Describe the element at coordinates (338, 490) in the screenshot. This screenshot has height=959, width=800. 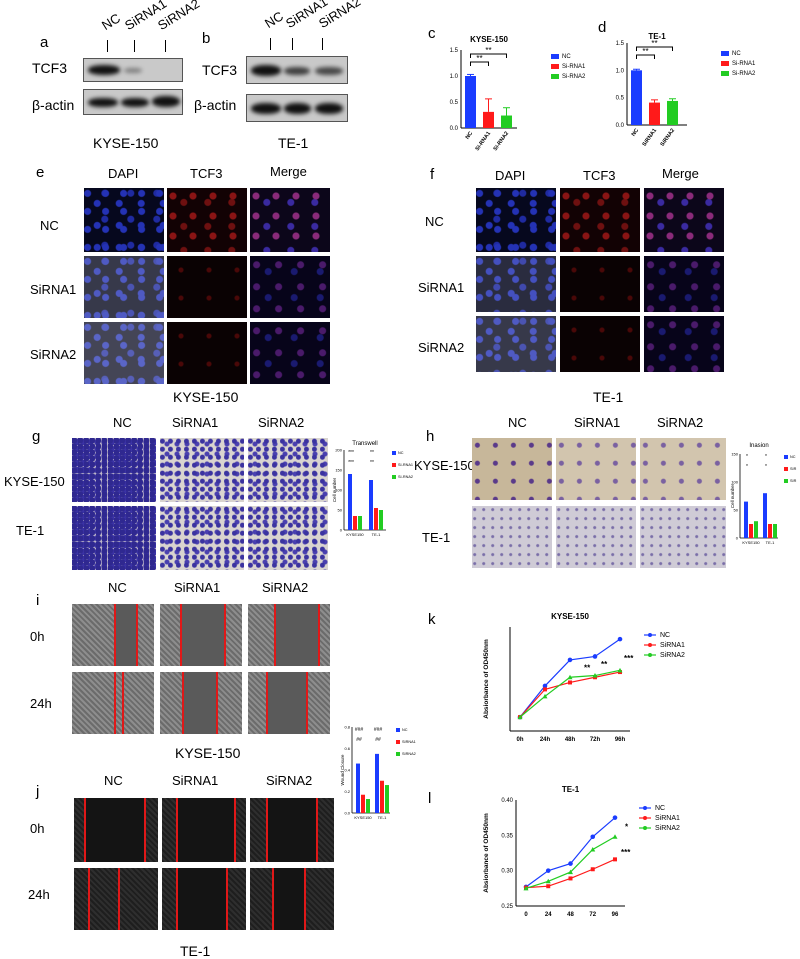
I see `y-tick-label: 100` at that location.